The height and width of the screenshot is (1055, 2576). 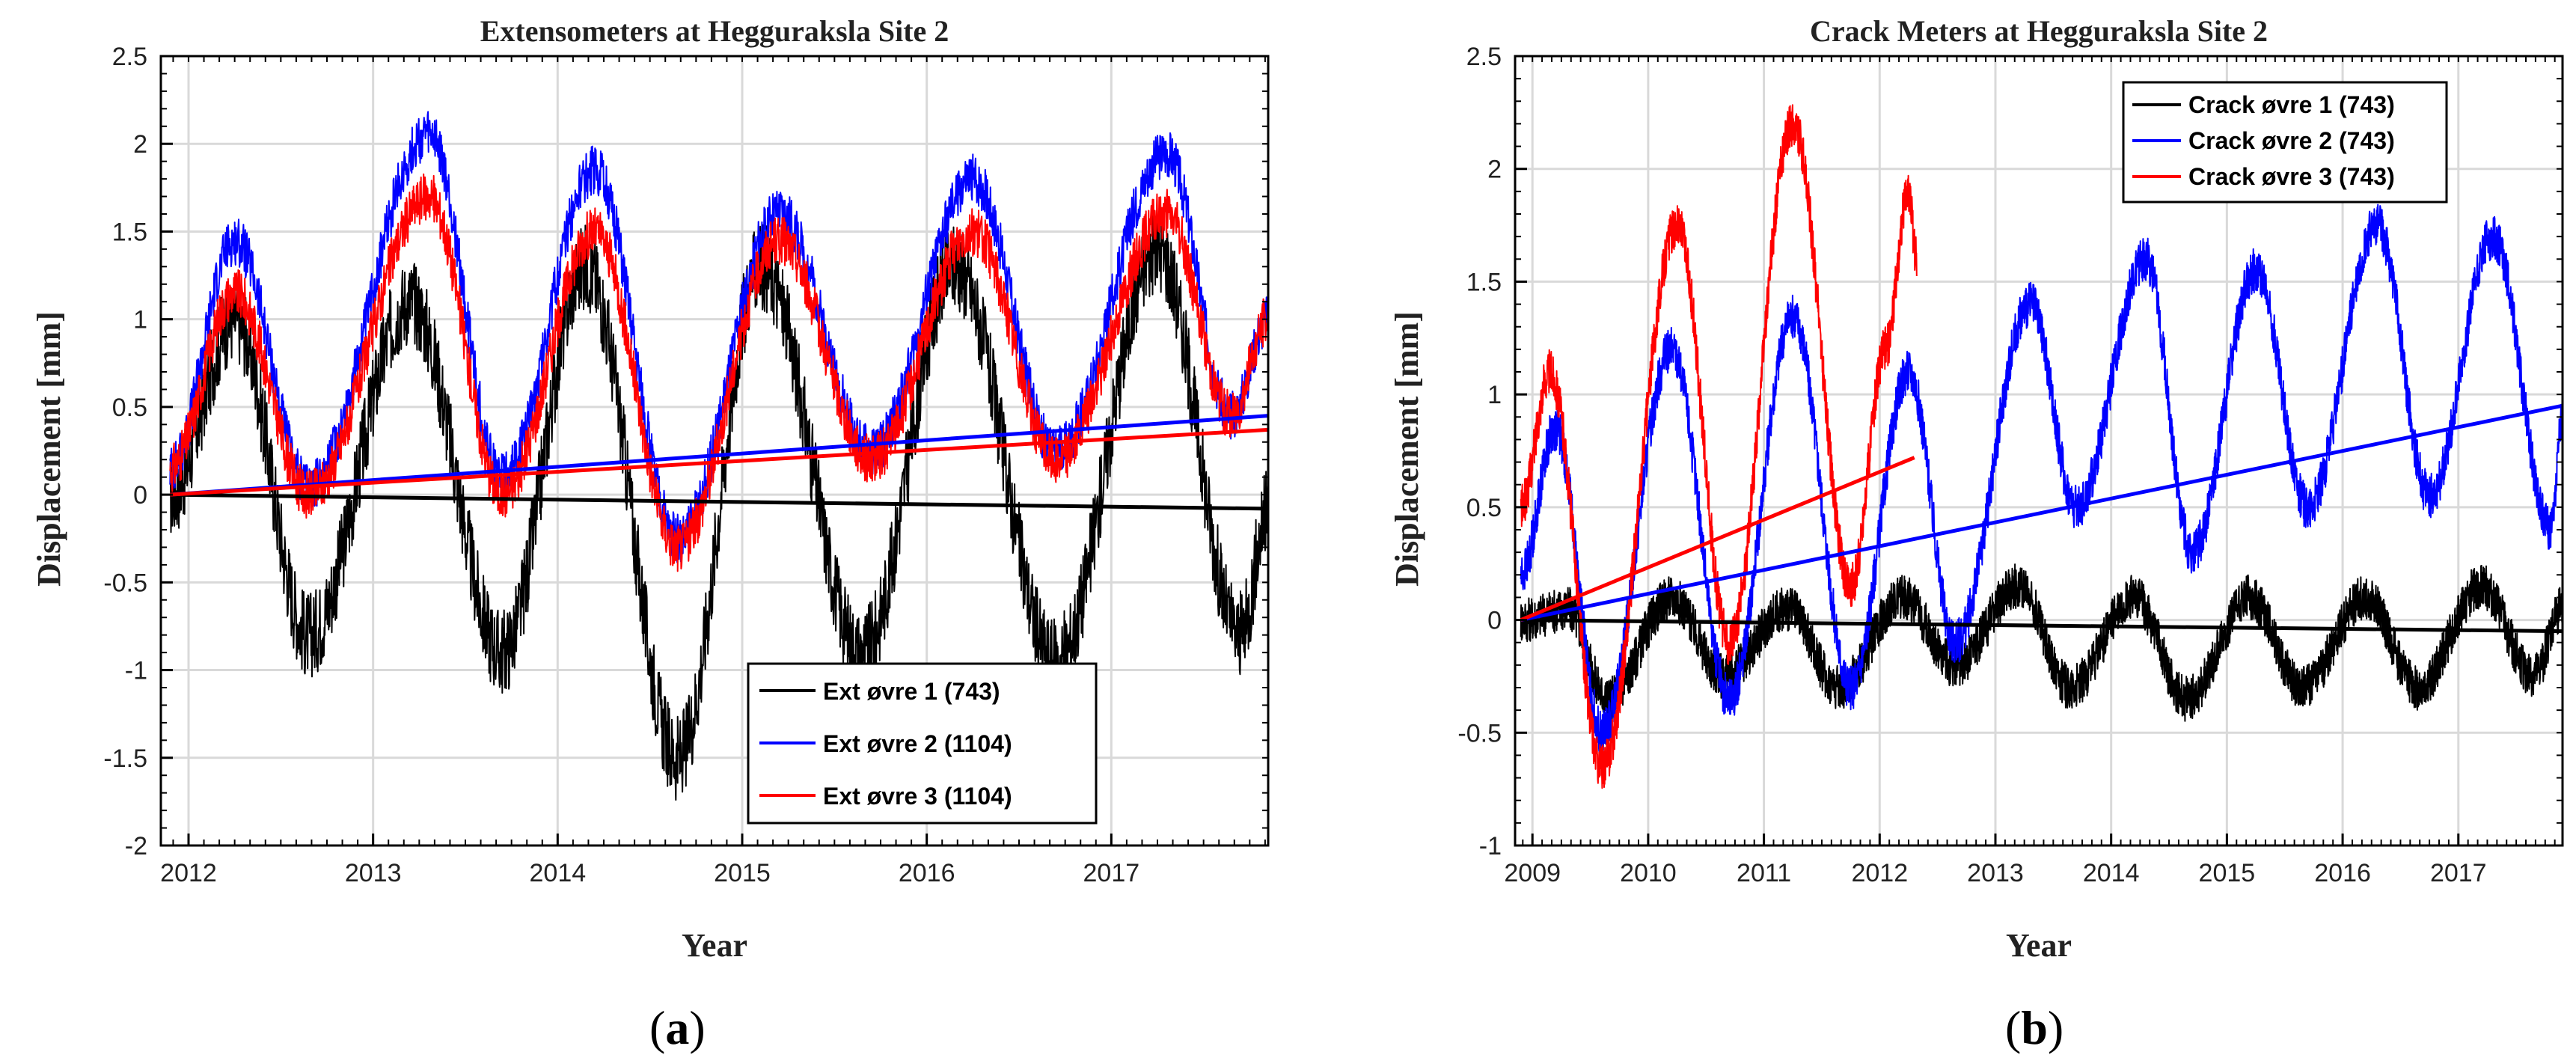 What do you see at coordinates (373, 873) in the screenshot?
I see `xtick-label-a-1: 2013` at bounding box center [373, 873].